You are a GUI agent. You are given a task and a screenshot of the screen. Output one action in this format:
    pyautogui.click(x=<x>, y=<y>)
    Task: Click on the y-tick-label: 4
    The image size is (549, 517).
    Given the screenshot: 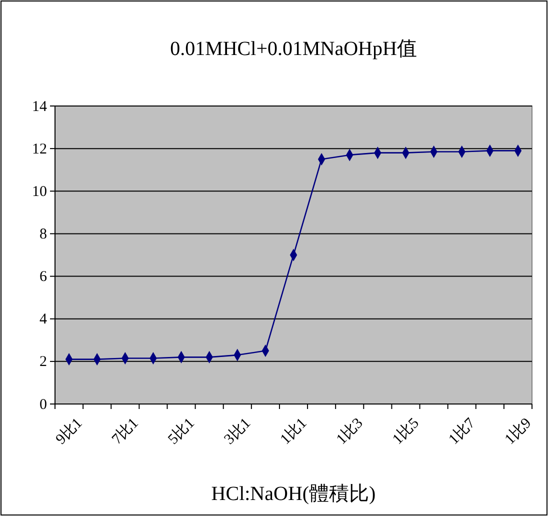 What is the action you would take?
    pyautogui.click(x=44, y=320)
    